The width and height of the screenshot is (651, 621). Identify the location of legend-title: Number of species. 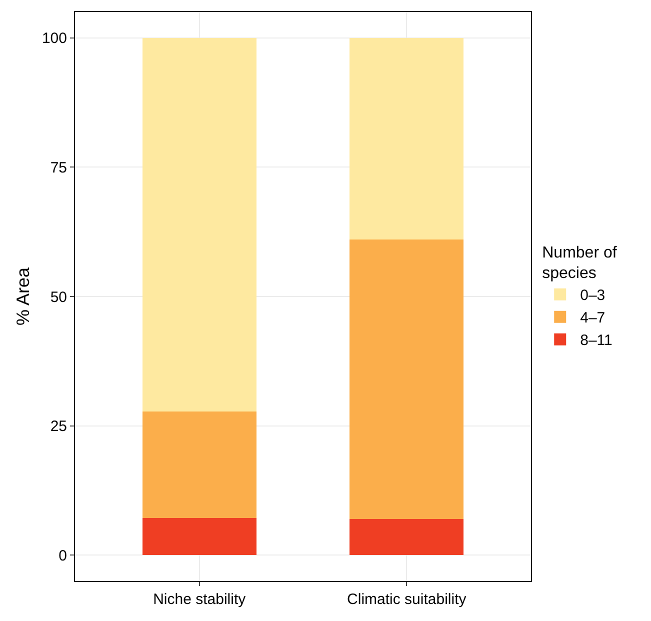
(580, 263).